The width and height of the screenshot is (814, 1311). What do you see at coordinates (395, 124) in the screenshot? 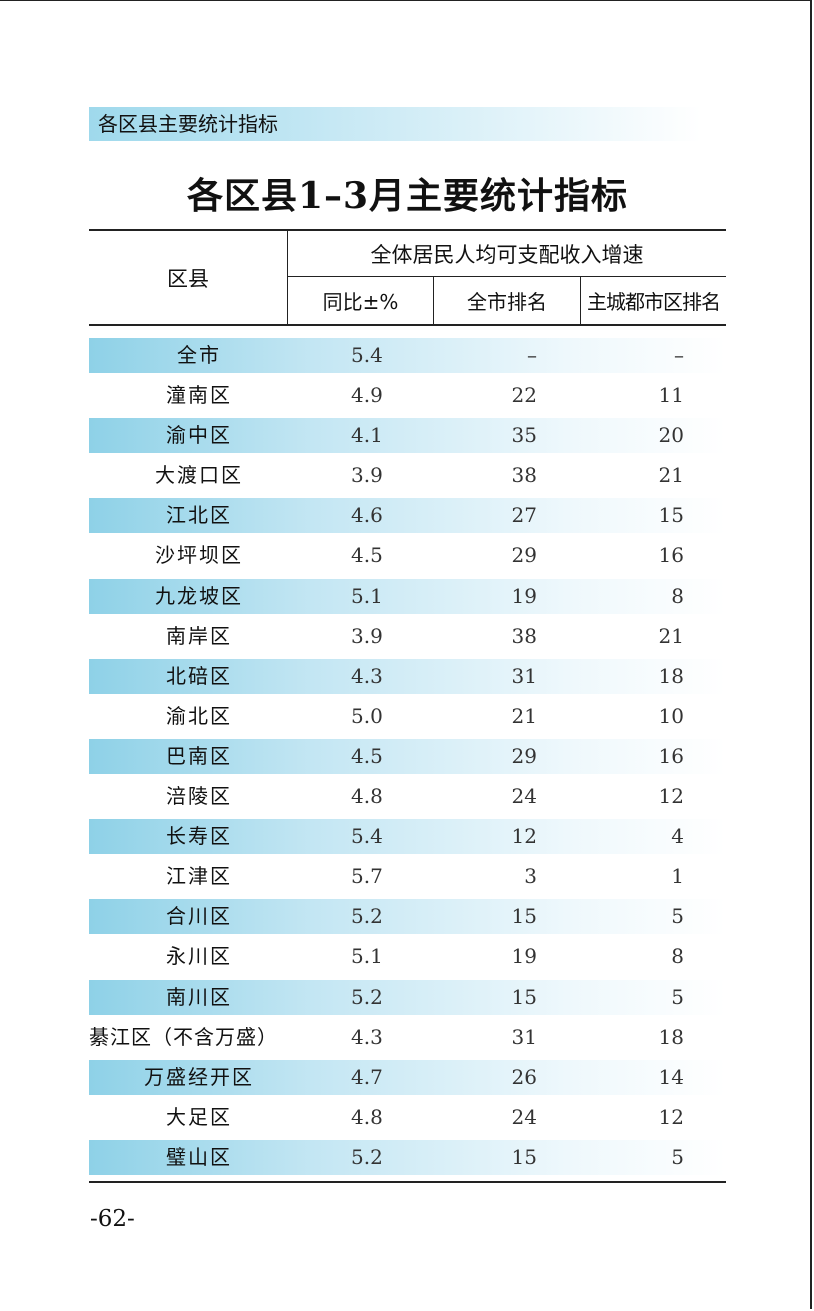
I see `section-banner: 各区县主要统计指标` at bounding box center [395, 124].